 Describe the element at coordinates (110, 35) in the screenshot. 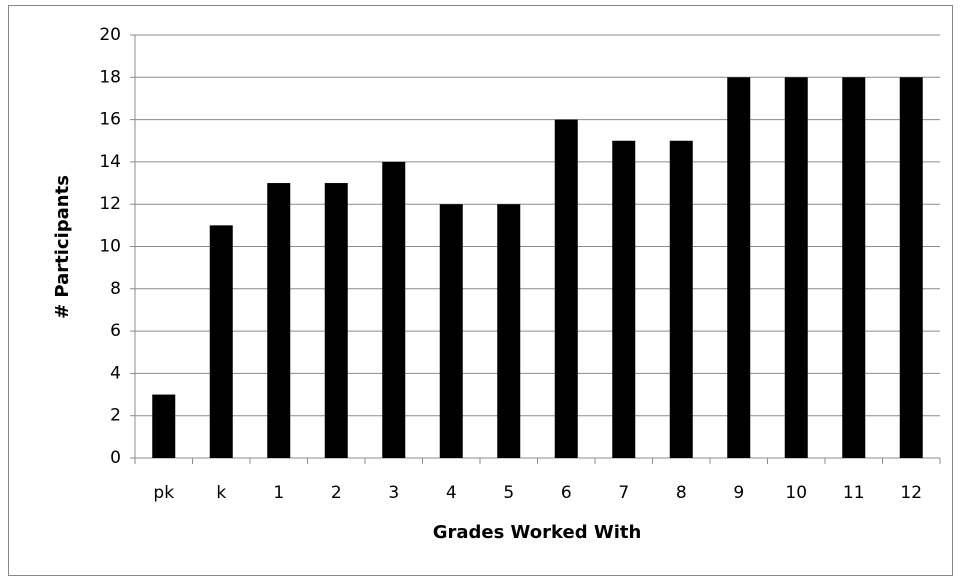

I see `y-tick-label: 20` at that location.